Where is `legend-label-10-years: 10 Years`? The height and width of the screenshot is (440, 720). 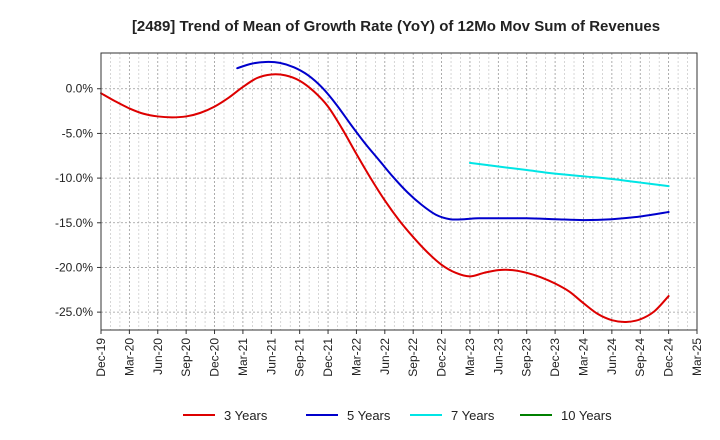
legend-label-10-years: 10 Years is located at coordinates (586, 415).